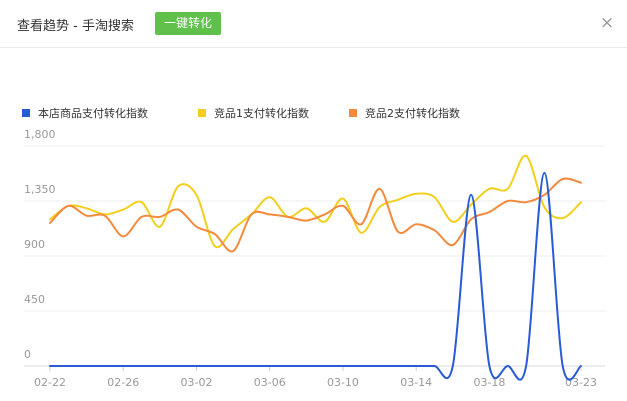  What do you see at coordinates (34, 244) in the screenshot?
I see `y-tick-label: 900` at bounding box center [34, 244].